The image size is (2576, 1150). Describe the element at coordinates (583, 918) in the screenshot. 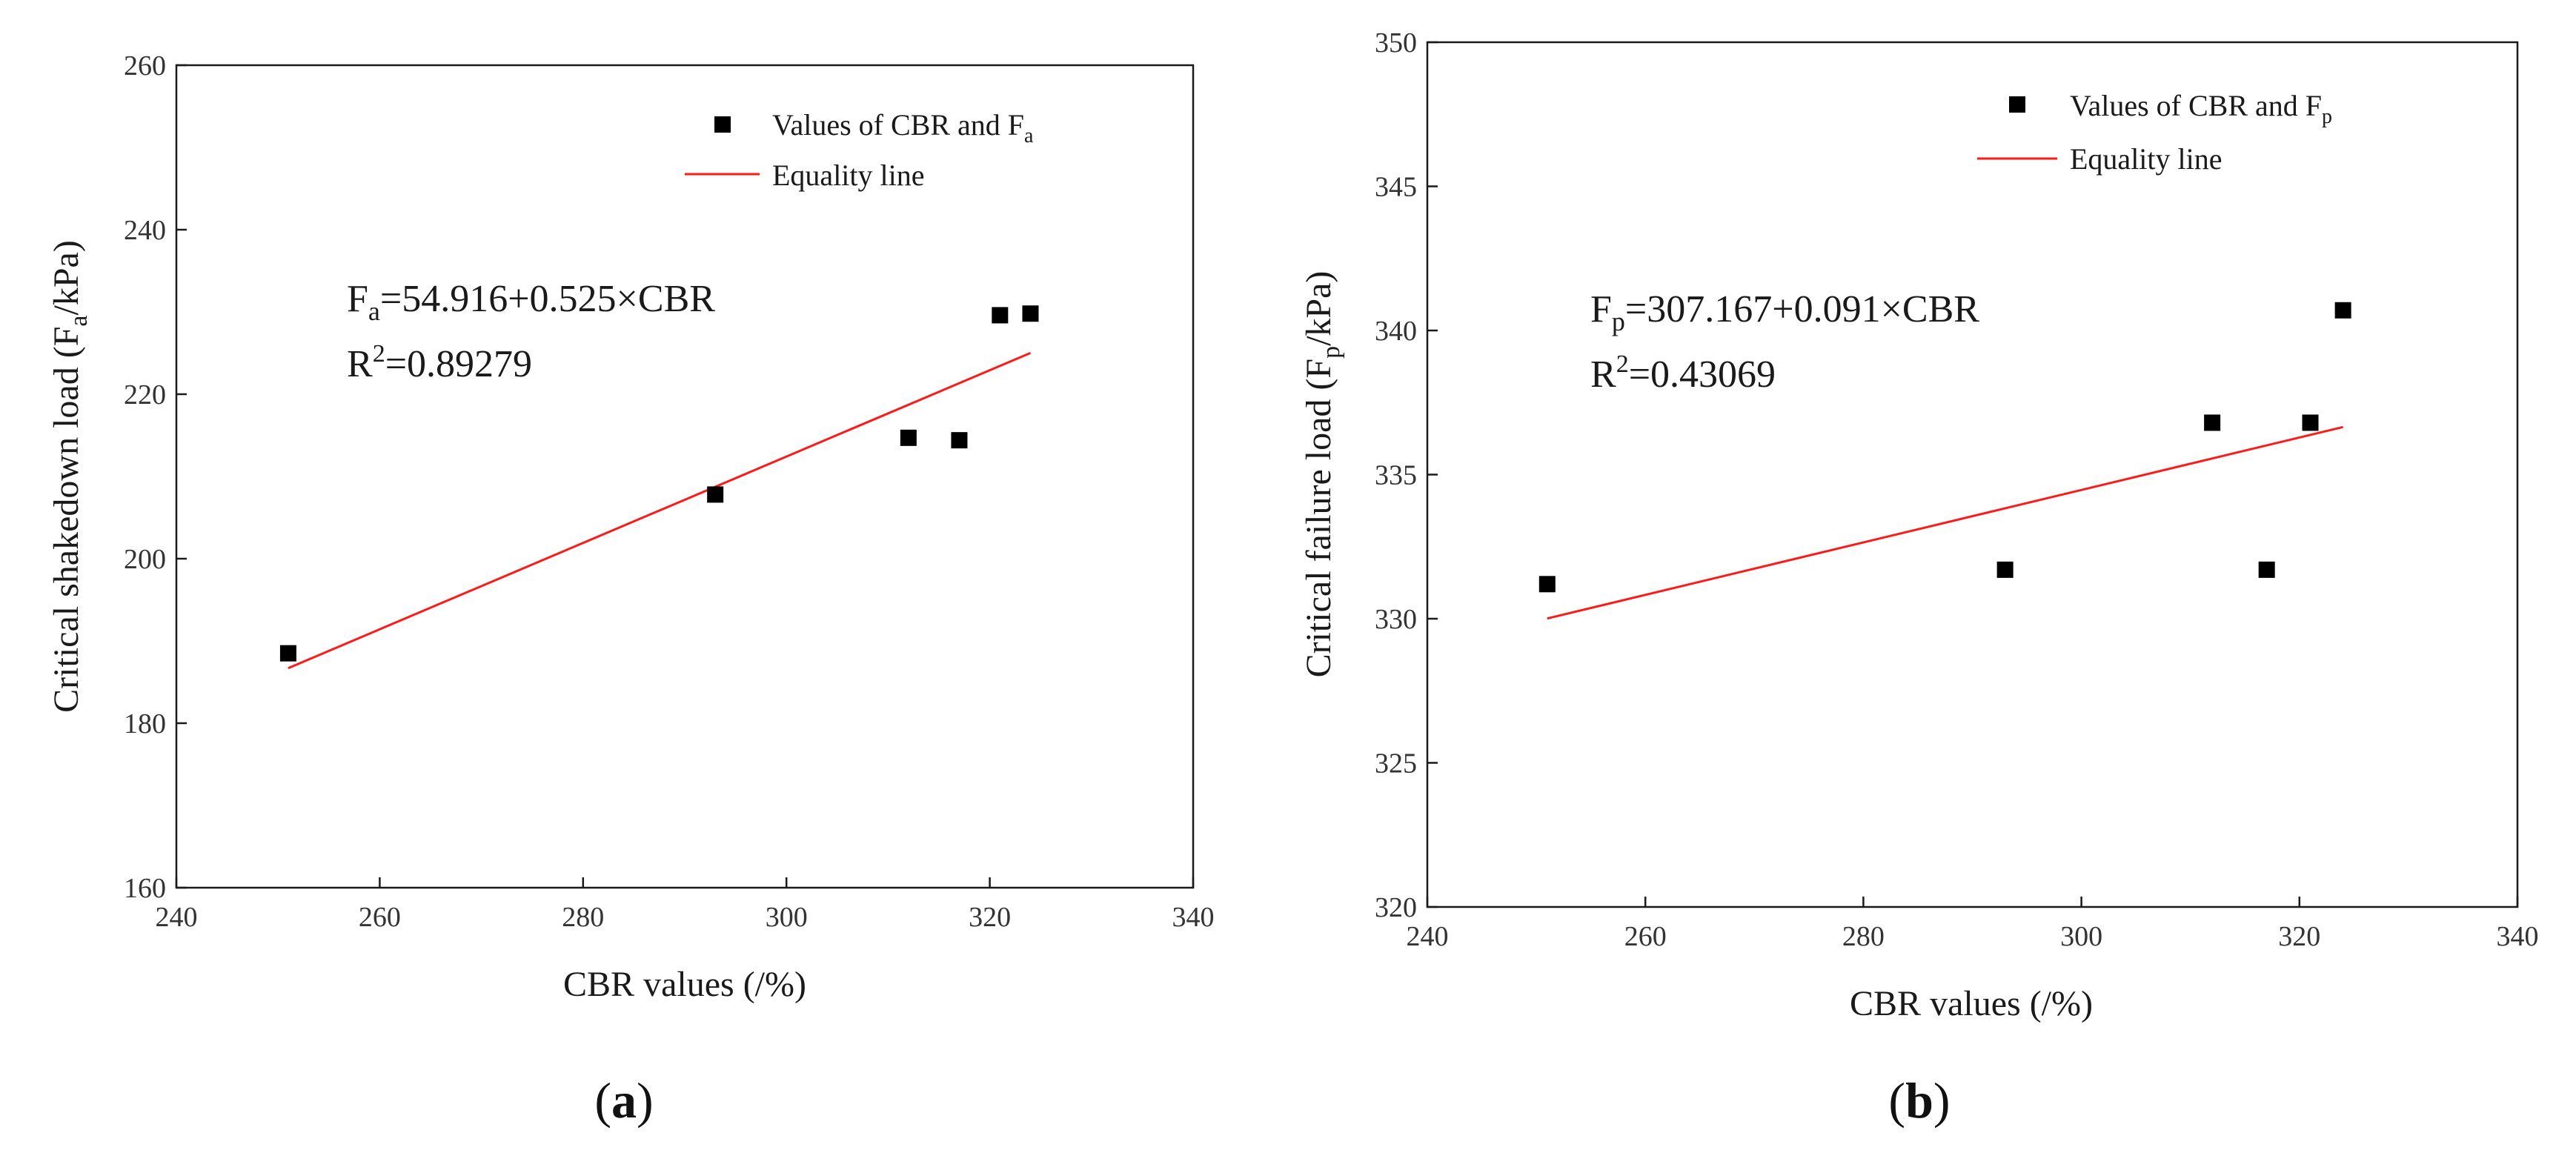

I see `x-tick-label-a: 280` at that location.